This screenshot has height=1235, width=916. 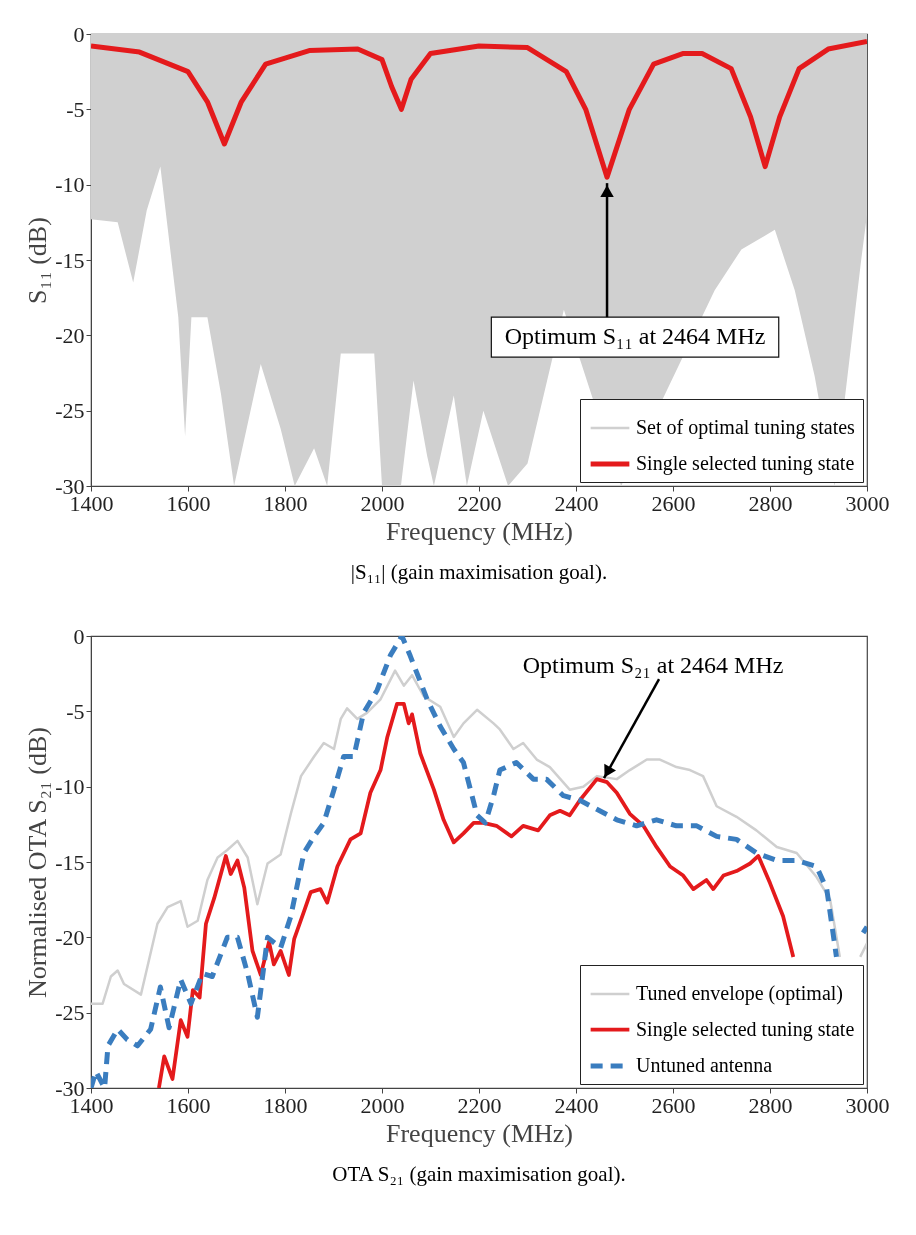 I want to click on text: |S₁₁| (gain maximisation goal)., so click(x=479, y=572).